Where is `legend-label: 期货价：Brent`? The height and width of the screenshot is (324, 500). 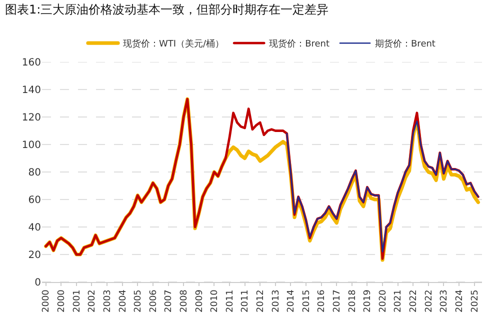 legend-label: 期货价：Brent is located at coordinates (405, 44).